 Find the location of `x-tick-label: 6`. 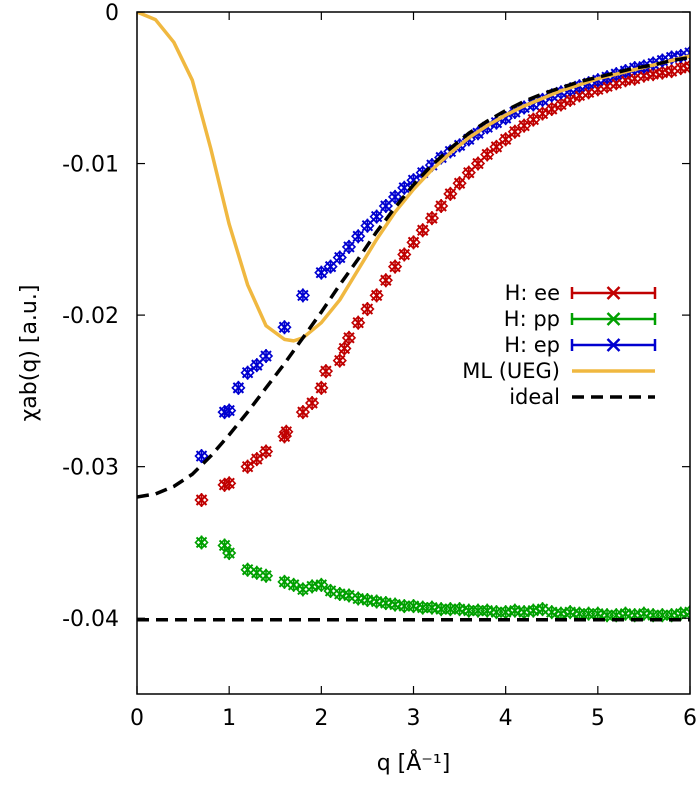

x-tick-label: 6 is located at coordinates (690, 718).